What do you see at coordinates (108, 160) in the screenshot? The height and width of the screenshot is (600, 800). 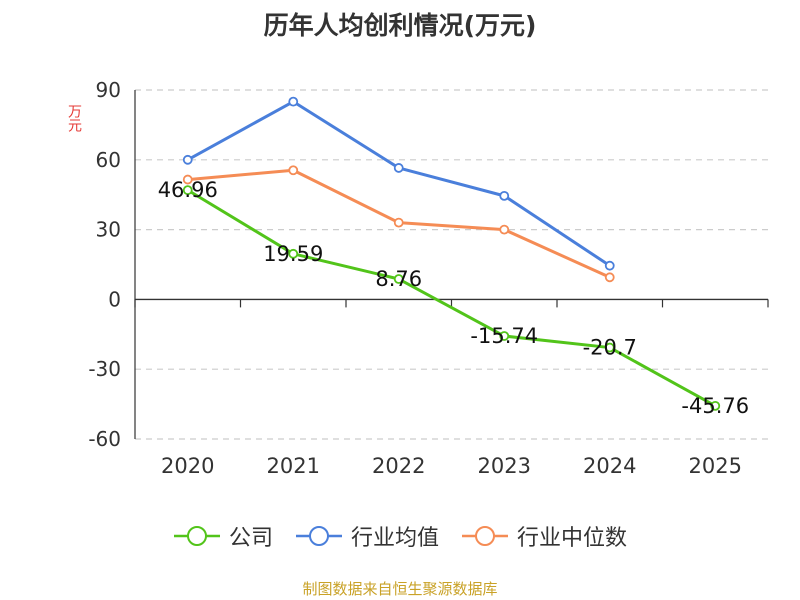 I see `y-tick-label: 60` at bounding box center [108, 160].